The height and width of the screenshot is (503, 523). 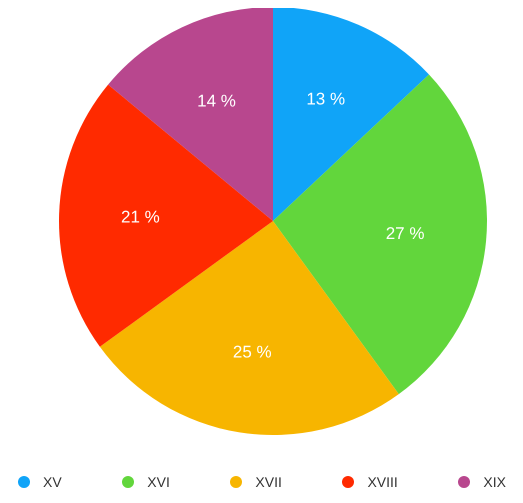 What do you see at coordinates (326, 99) in the screenshot?
I see `data-label: 13 %` at bounding box center [326, 99].